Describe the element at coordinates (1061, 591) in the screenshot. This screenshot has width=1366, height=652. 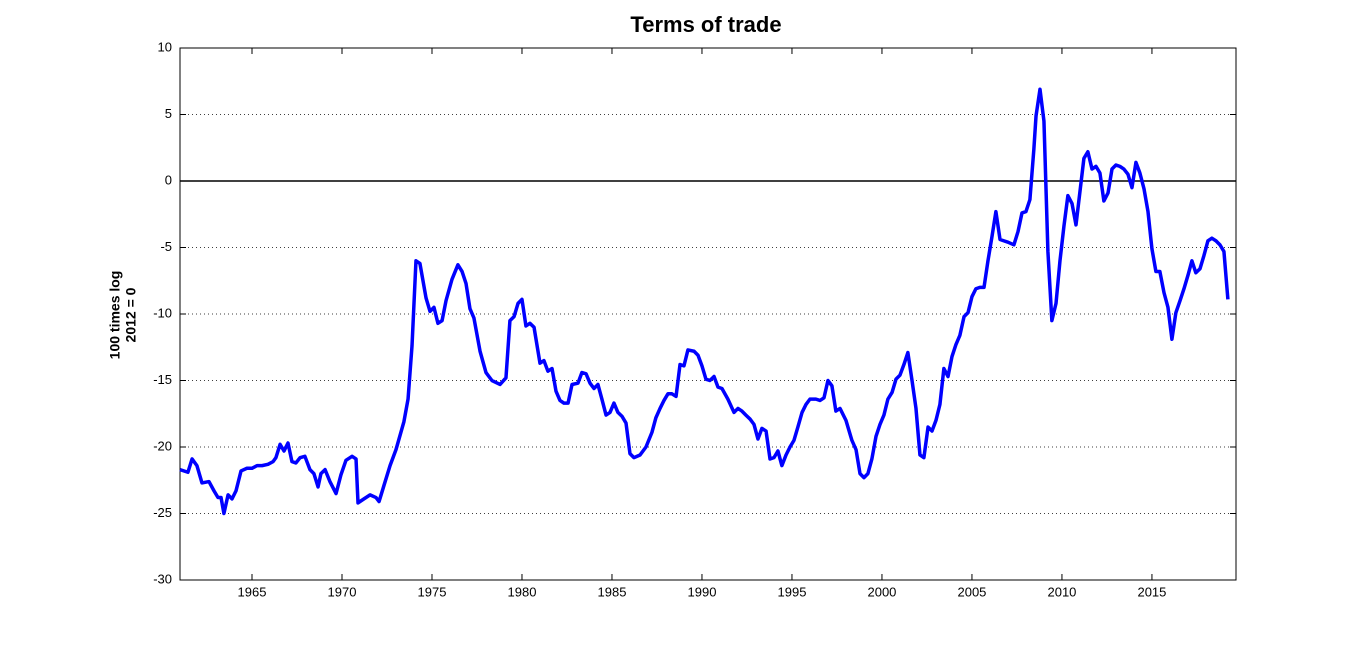
I see `x-tick-label: 2010` at that location.